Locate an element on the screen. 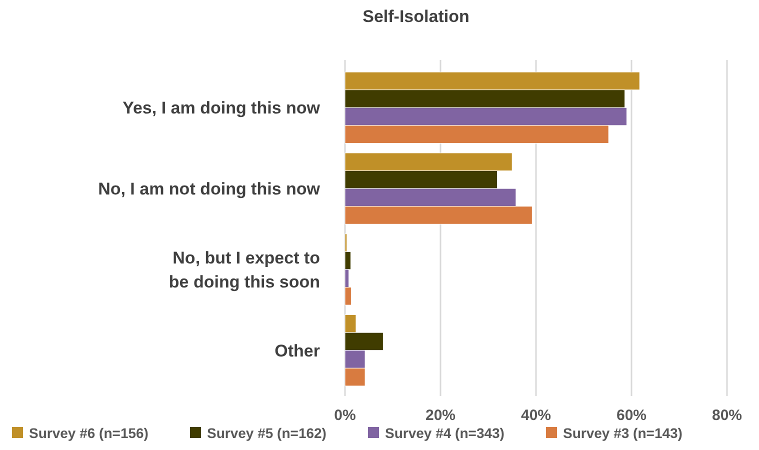  legend-label: Survey #6 (n=156) is located at coordinates (88, 433).